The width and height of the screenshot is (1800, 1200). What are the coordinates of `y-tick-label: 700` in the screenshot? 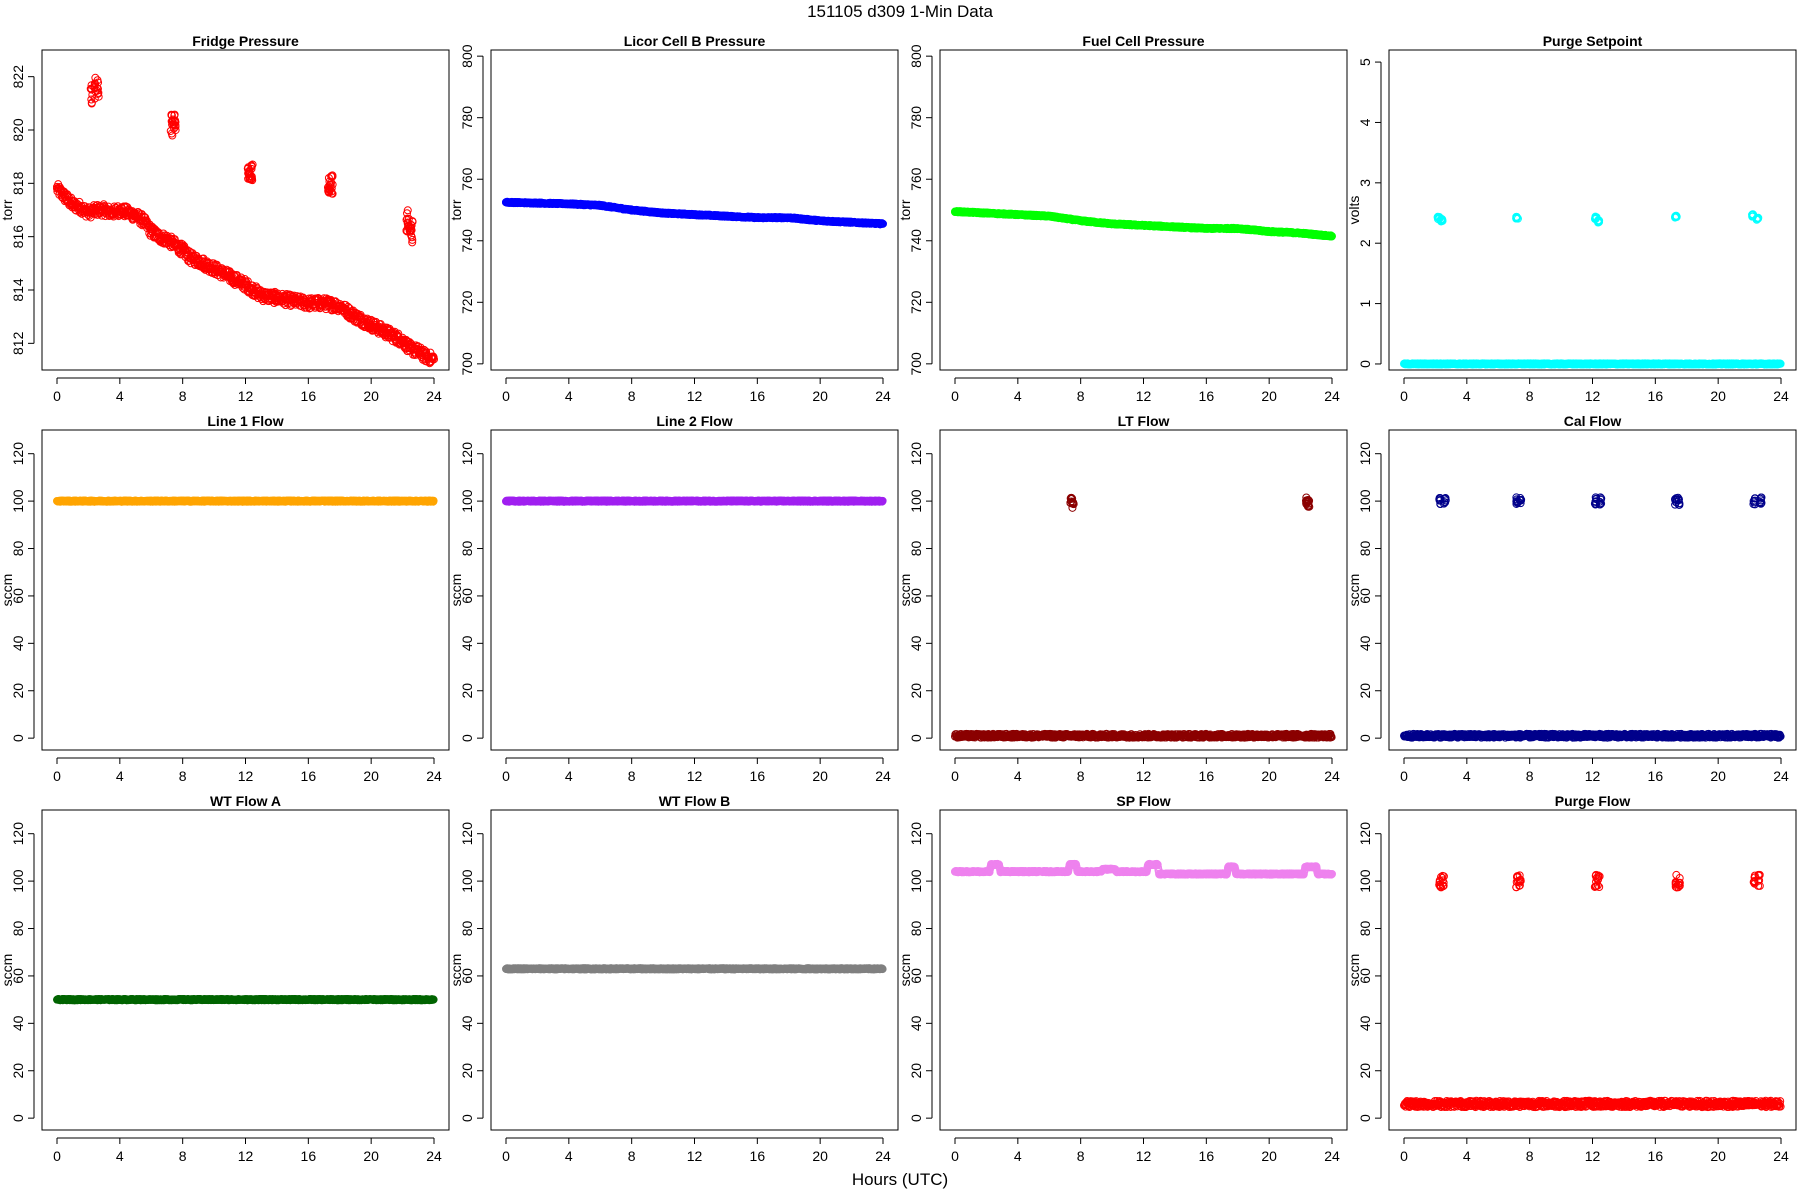 It's located at (916, 364).